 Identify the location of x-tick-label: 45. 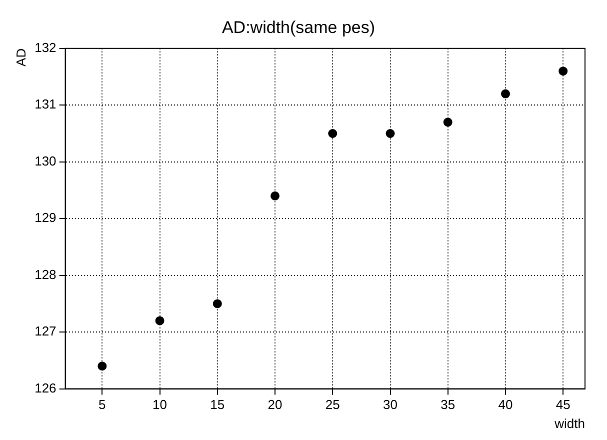
(563, 404).